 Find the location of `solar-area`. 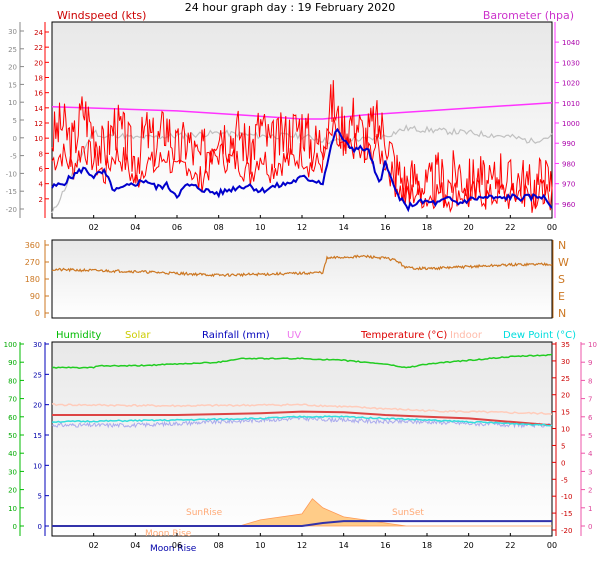

solar-area is located at coordinates (302, 512).